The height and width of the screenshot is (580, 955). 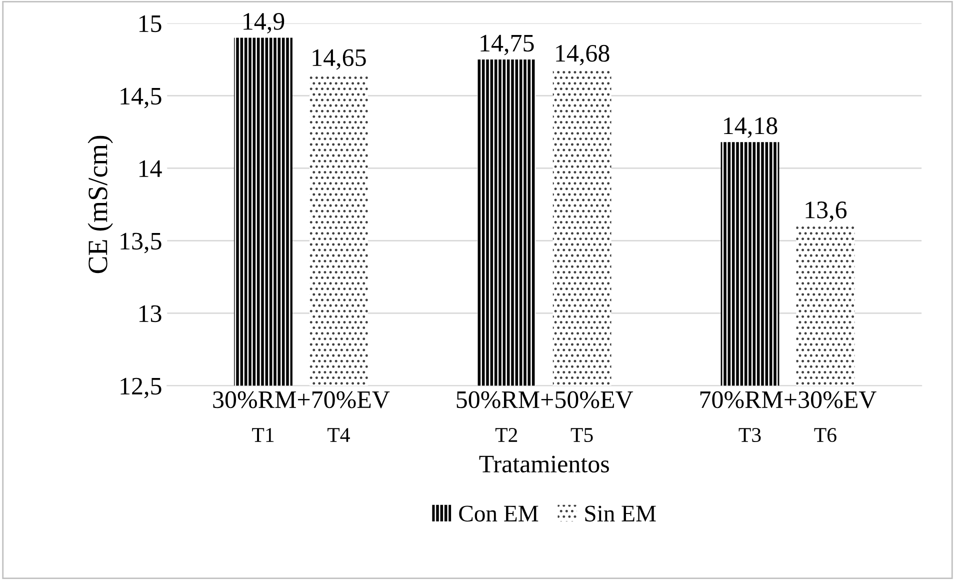 What do you see at coordinates (100, 205) in the screenshot?
I see `y-axis-title: CE (mS/cm)` at bounding box center [100, 205].